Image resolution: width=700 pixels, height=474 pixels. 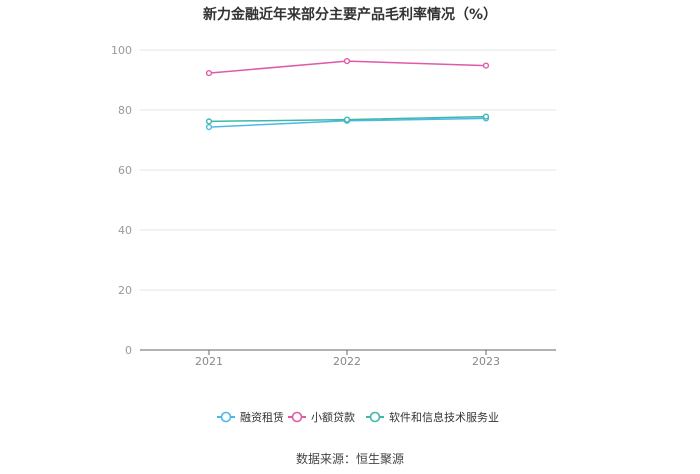 What do you see at coordinates (262, 417) in the screenshot?
I see `legend-label: 融资租赁` at bounding box center [262, 417].